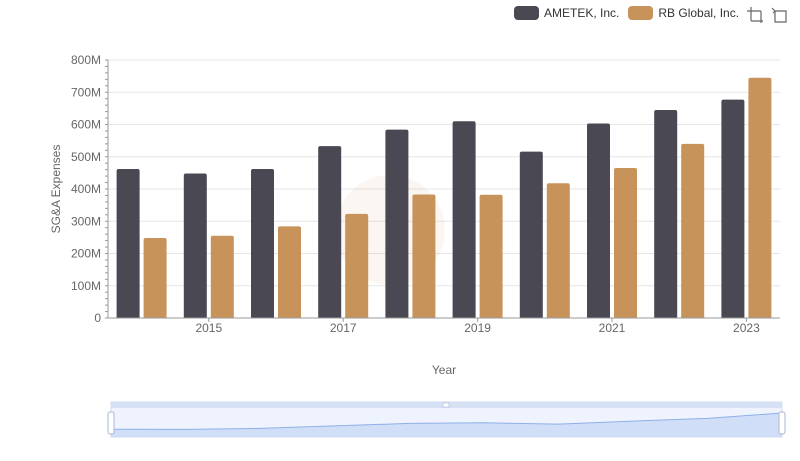  What do you see at coordinates (357, 265) in the screenshot?
I see `bar-rb-global-2017` at bounding box center [357, 265].